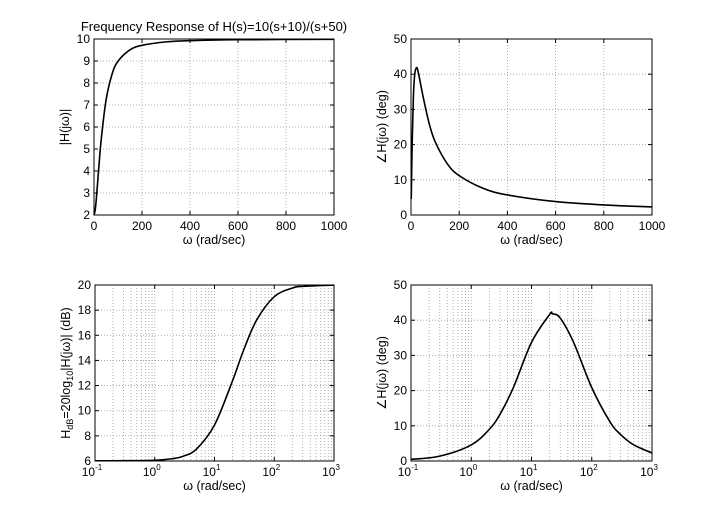 This screenshot has width=720, height=518. I want to click on y-label-end: |H(jω)| (dB), so click(66, 338).